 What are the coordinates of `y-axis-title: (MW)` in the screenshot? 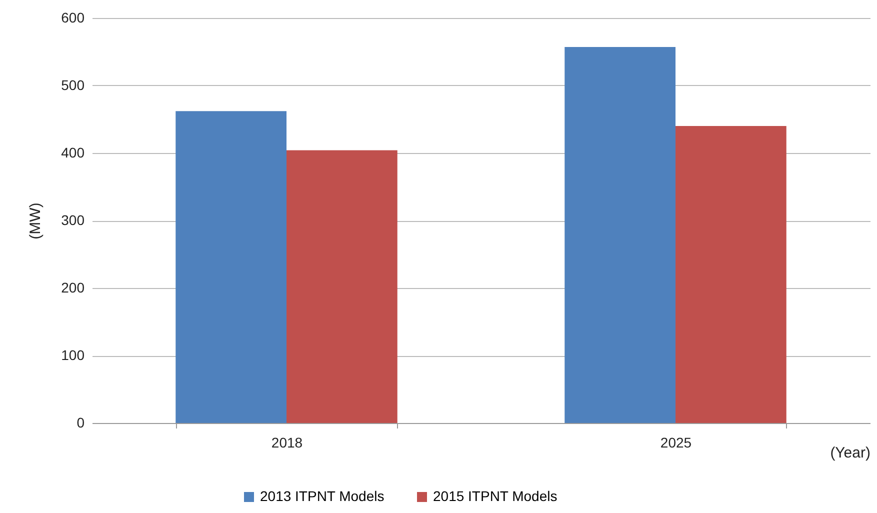 It's located at (35, 221).